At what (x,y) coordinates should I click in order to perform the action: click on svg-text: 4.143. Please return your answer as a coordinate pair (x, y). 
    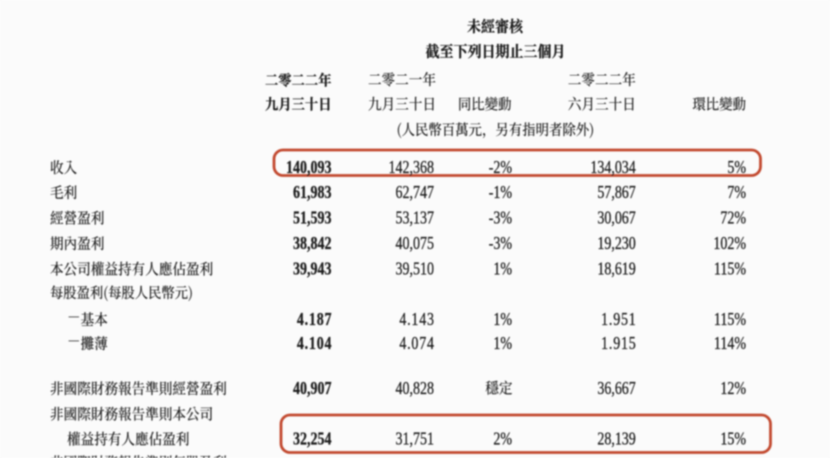
    Looking at the image, I should click on (416, 319).